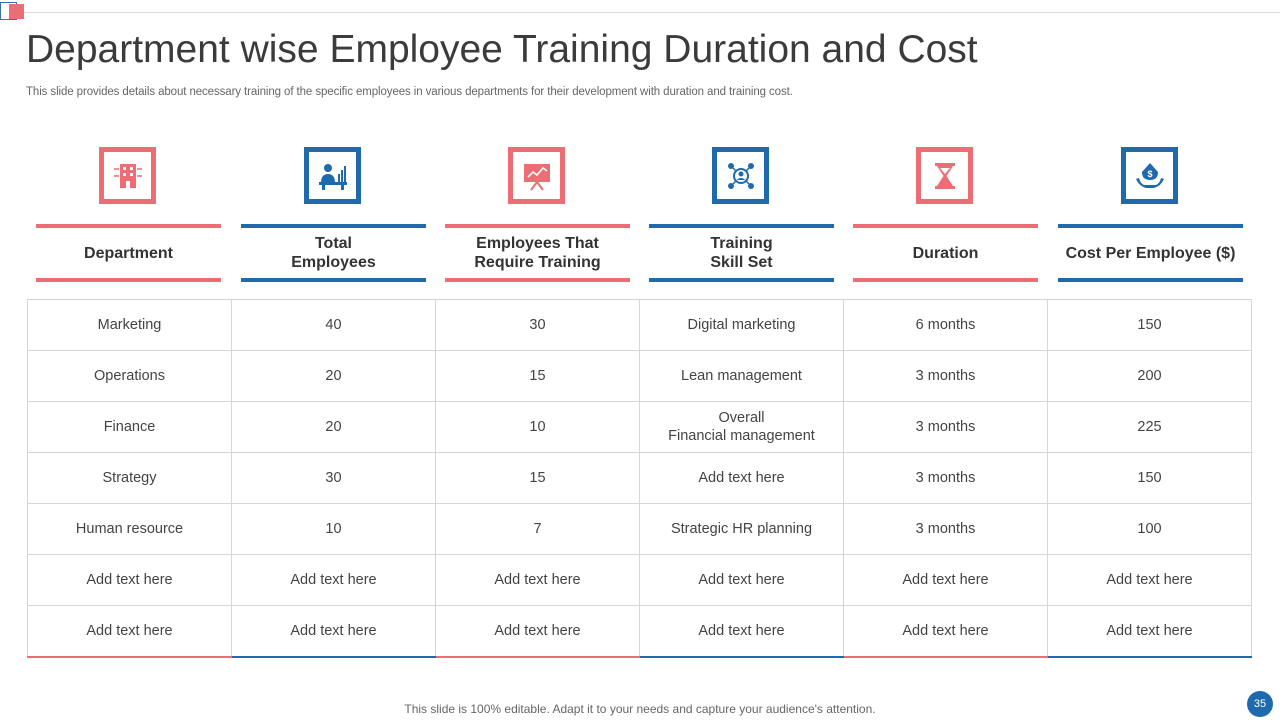  Describe the element at coordinates (129, 376) in the screenshot. I see `table-cell: Operations` at that location.